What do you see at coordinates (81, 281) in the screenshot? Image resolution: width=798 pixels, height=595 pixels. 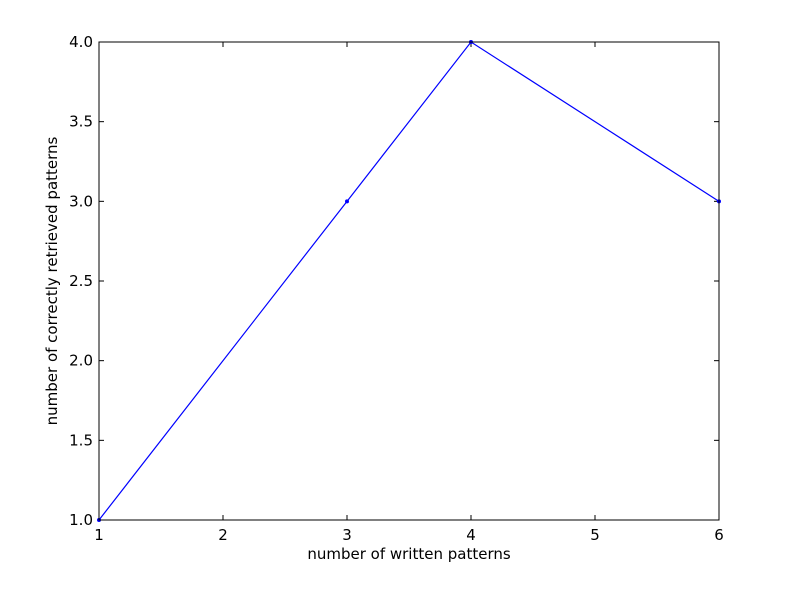 I see `y-tick-label: 2.5` at bounding box center [81, 281].